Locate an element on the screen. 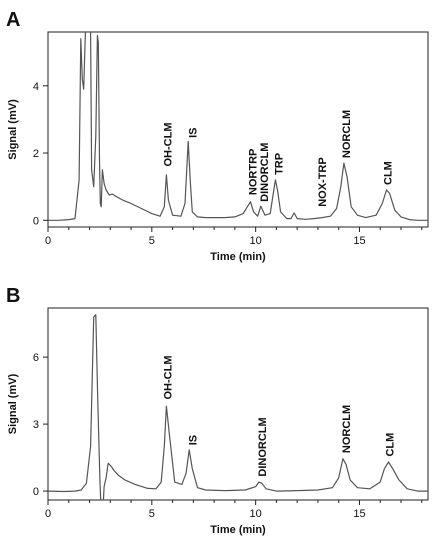 This screenshot has width=437, height=550. panel-label-a: A is located at coordinates (13, 20).